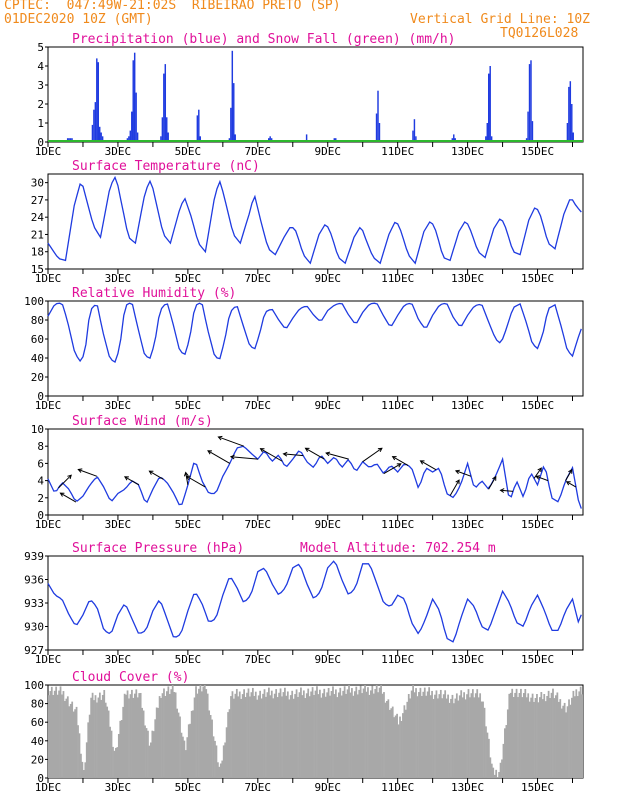 The image size is (618, 800). Describe the element at coordinates (258, 524) in the screenshot. I see `day-label: 7DEC` at that location.